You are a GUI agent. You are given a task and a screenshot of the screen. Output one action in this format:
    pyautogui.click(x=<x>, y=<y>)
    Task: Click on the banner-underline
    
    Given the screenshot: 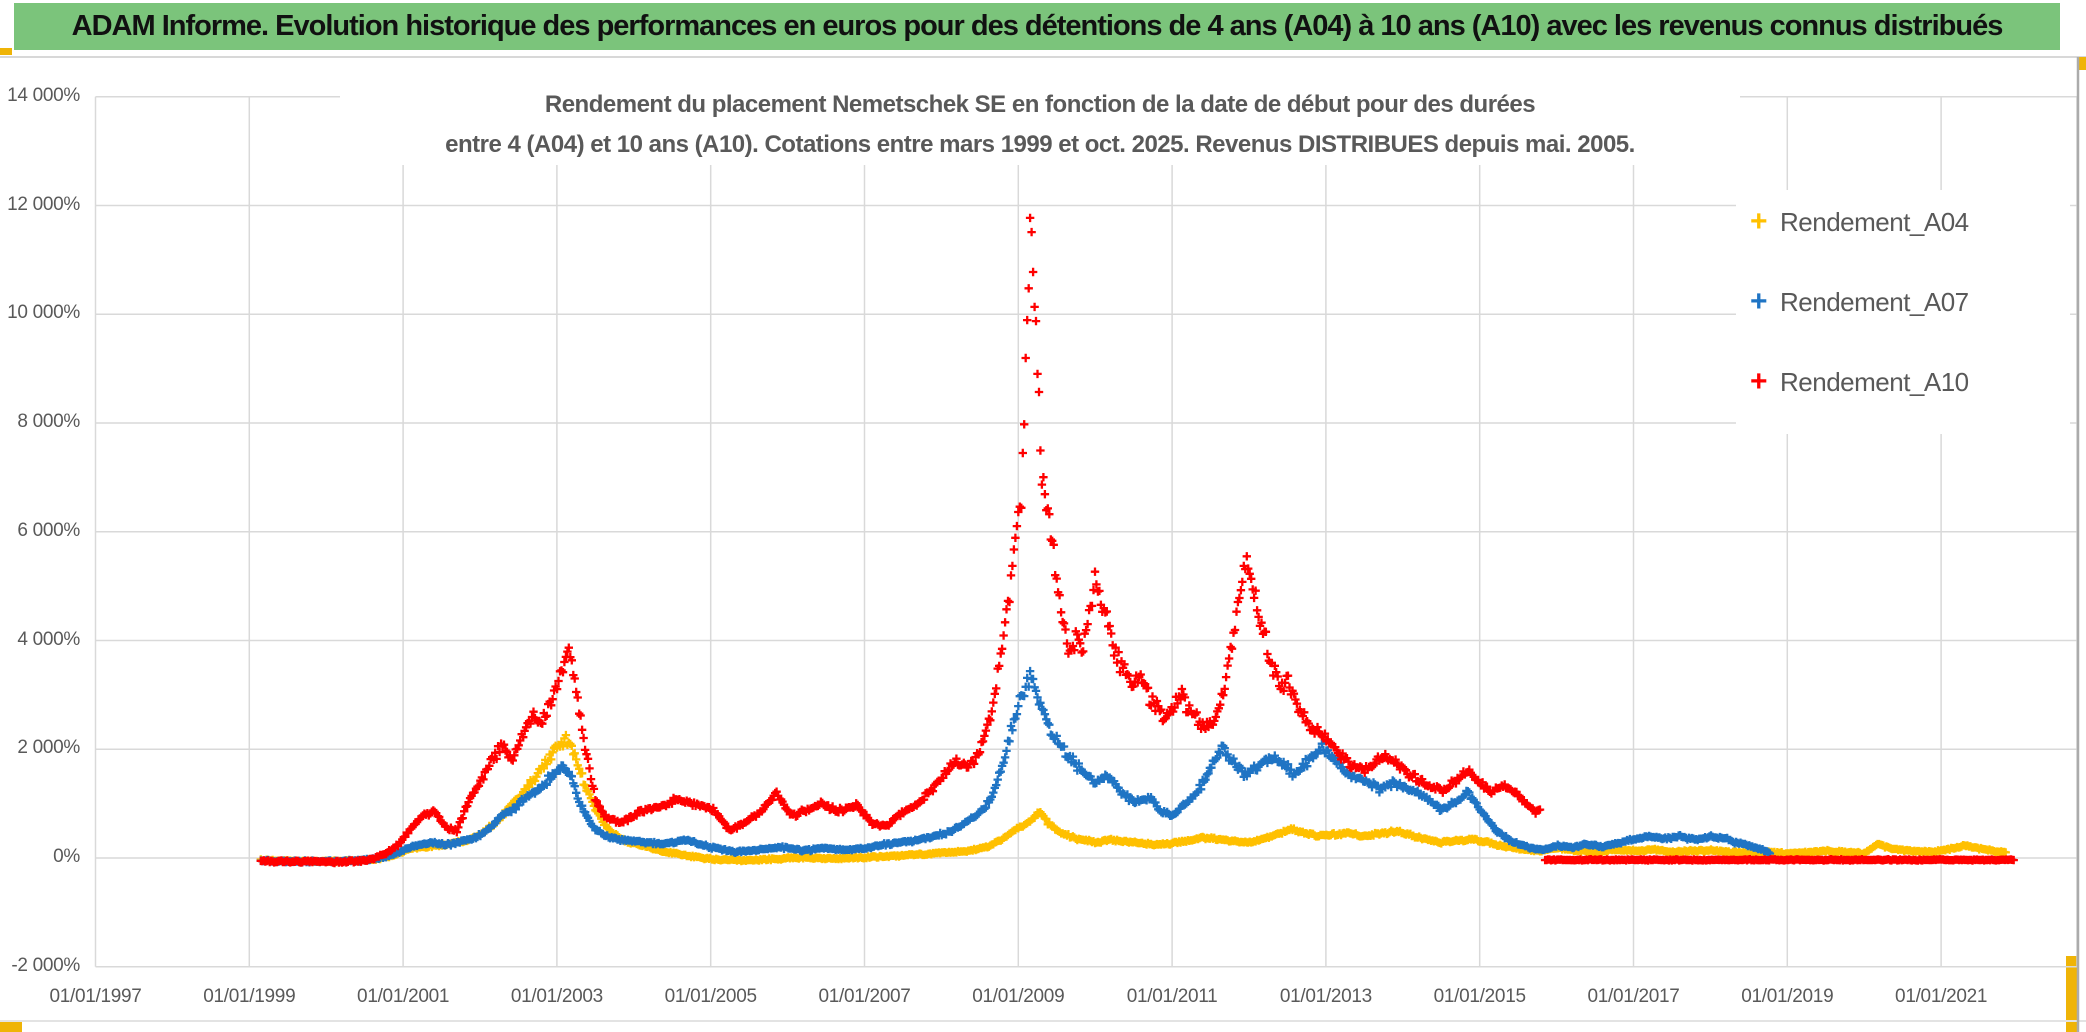 What is the action you would take?
    pyautogui.click(x=1043, y=57)
    